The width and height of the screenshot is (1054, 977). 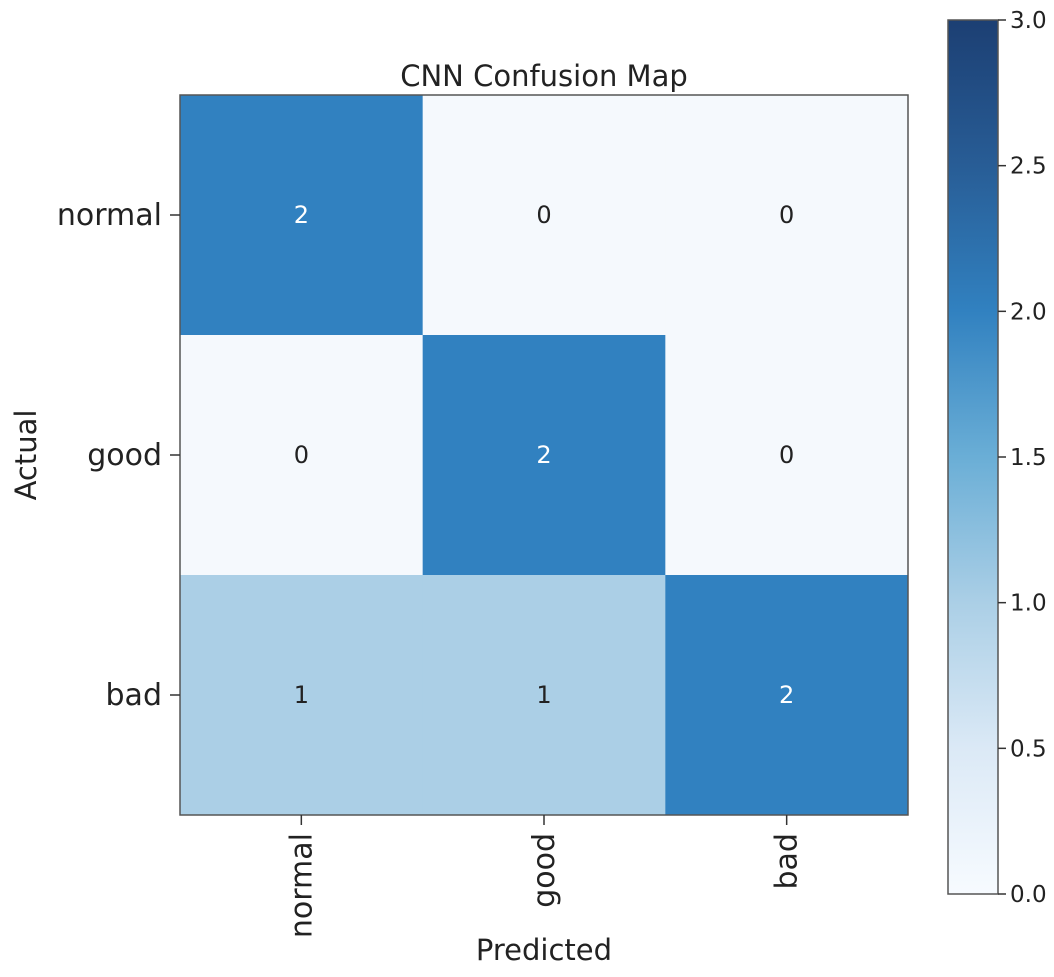 I want to click on x-axis-ticks: normal good bad, so click(x=544, y=876).